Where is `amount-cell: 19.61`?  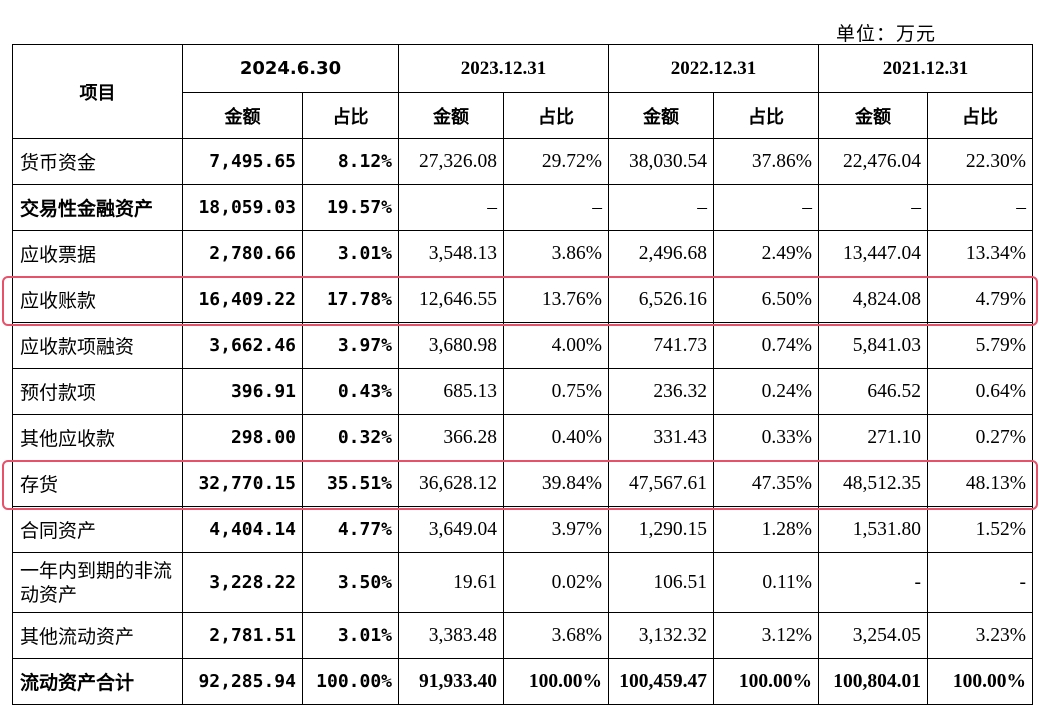
amount-cell: 19.61 is located at coordinates (451, 582).